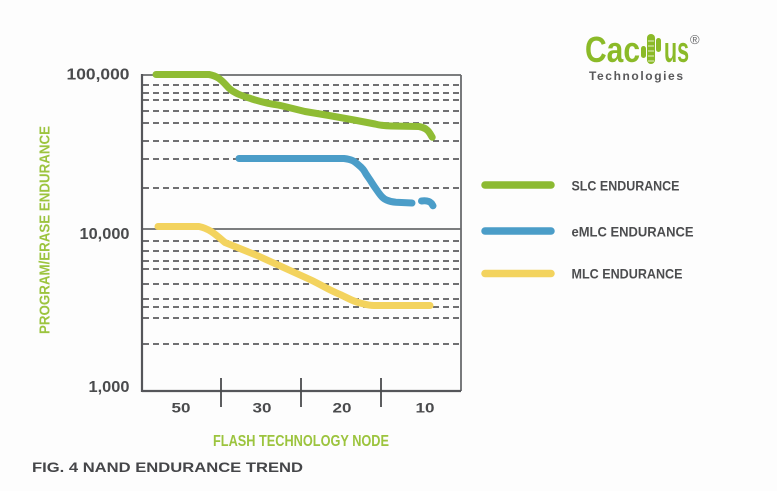 Image resolution: width=777 pixels, height=491 pixels. What do you see at coordinates (109, 387) in the screenshot?
I see `svg-text: 1,000` at bounding box center [109, 387].